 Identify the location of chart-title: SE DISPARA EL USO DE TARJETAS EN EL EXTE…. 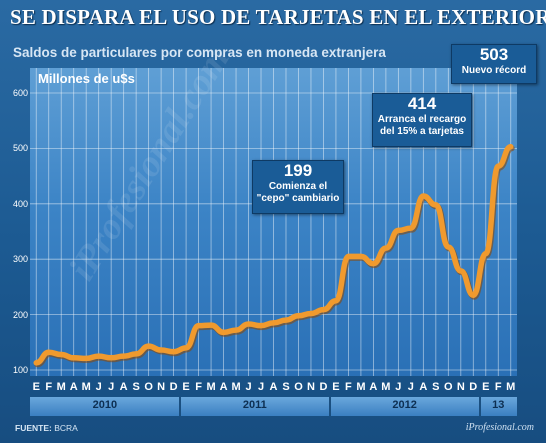
(278, 17).